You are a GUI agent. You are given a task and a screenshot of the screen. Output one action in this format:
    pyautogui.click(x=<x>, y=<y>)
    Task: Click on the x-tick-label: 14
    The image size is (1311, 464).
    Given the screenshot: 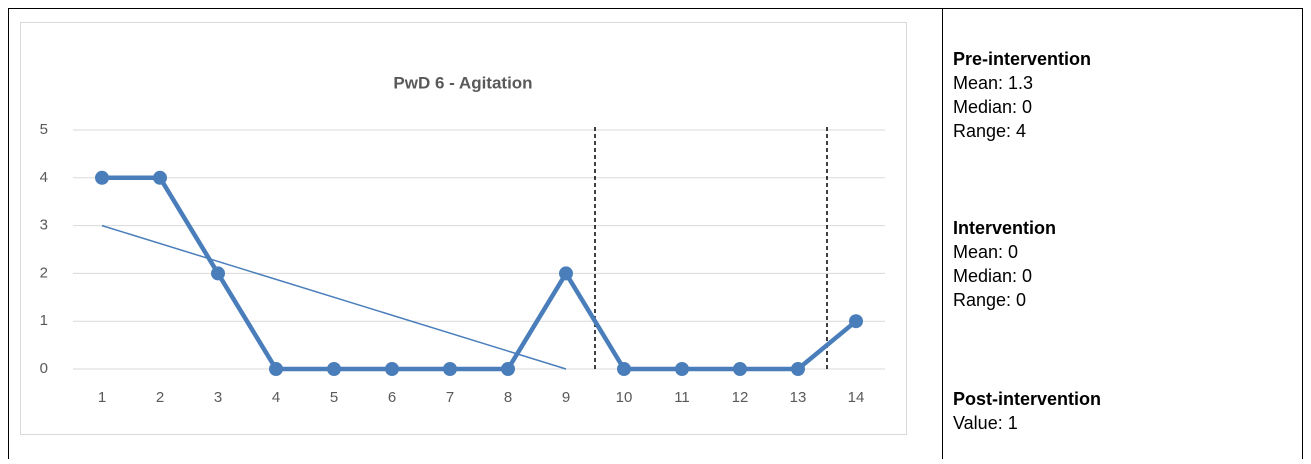 What is the action you would take?
    pyautogui.click(x=856, y=397)
    